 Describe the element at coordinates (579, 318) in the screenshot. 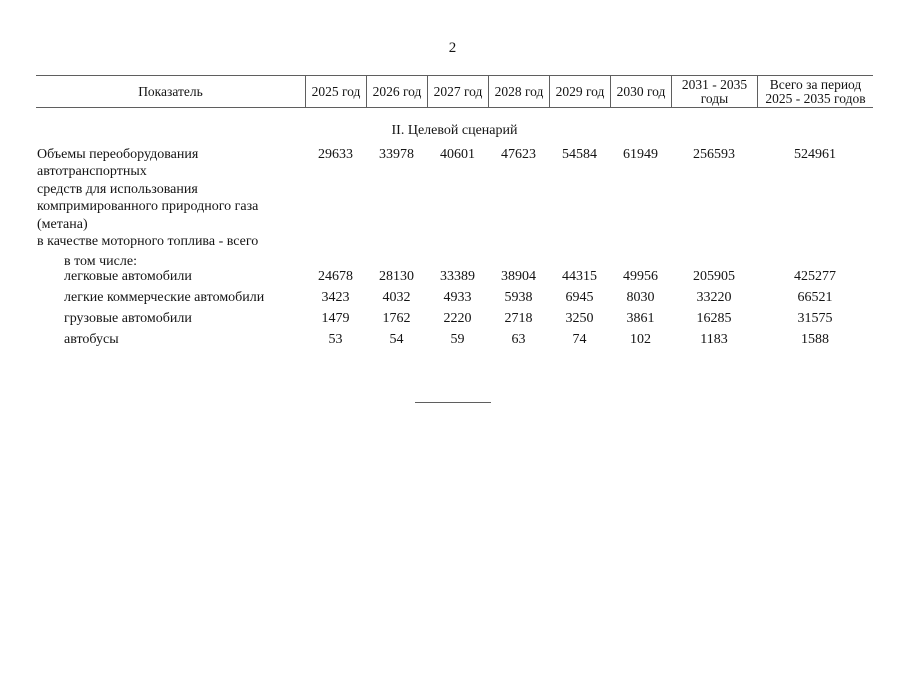

I see `cell-value: 3250` at that location.